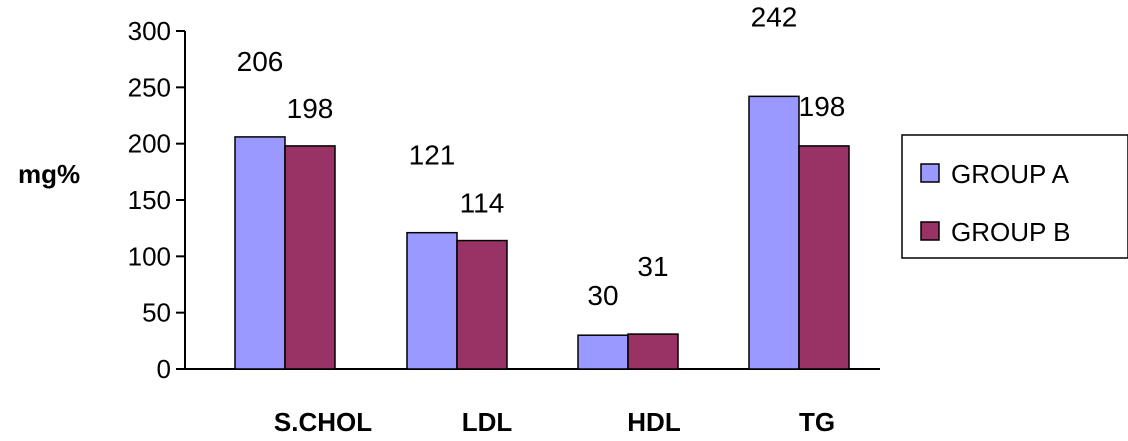 The image size is (1128, 441). What do you see at coordinates (653, 351) in the screenshot?
I see `bar-group-b-hdl` at bounding box center [653, 351].